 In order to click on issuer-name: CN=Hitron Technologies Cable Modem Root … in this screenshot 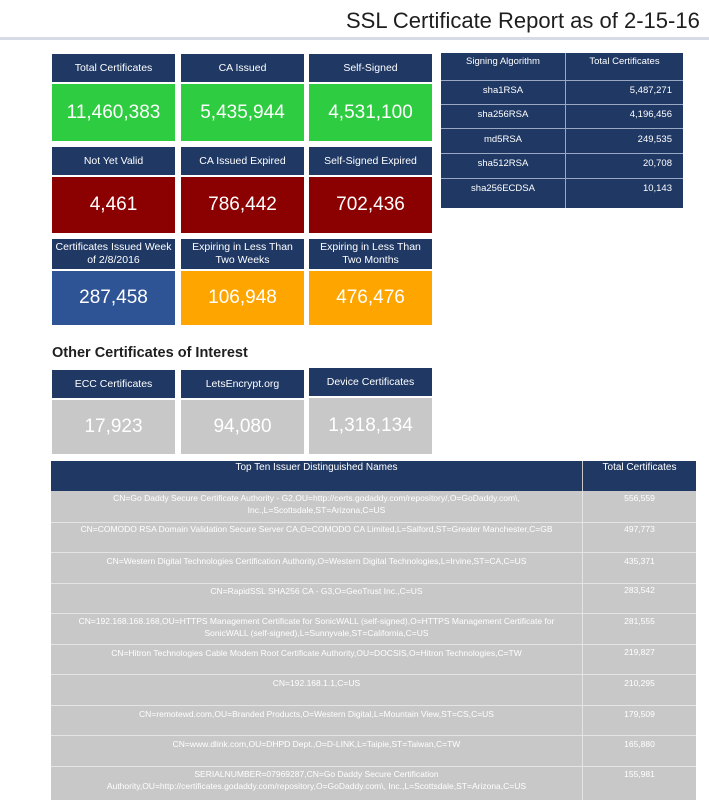, I will do `click(316, 653)`.